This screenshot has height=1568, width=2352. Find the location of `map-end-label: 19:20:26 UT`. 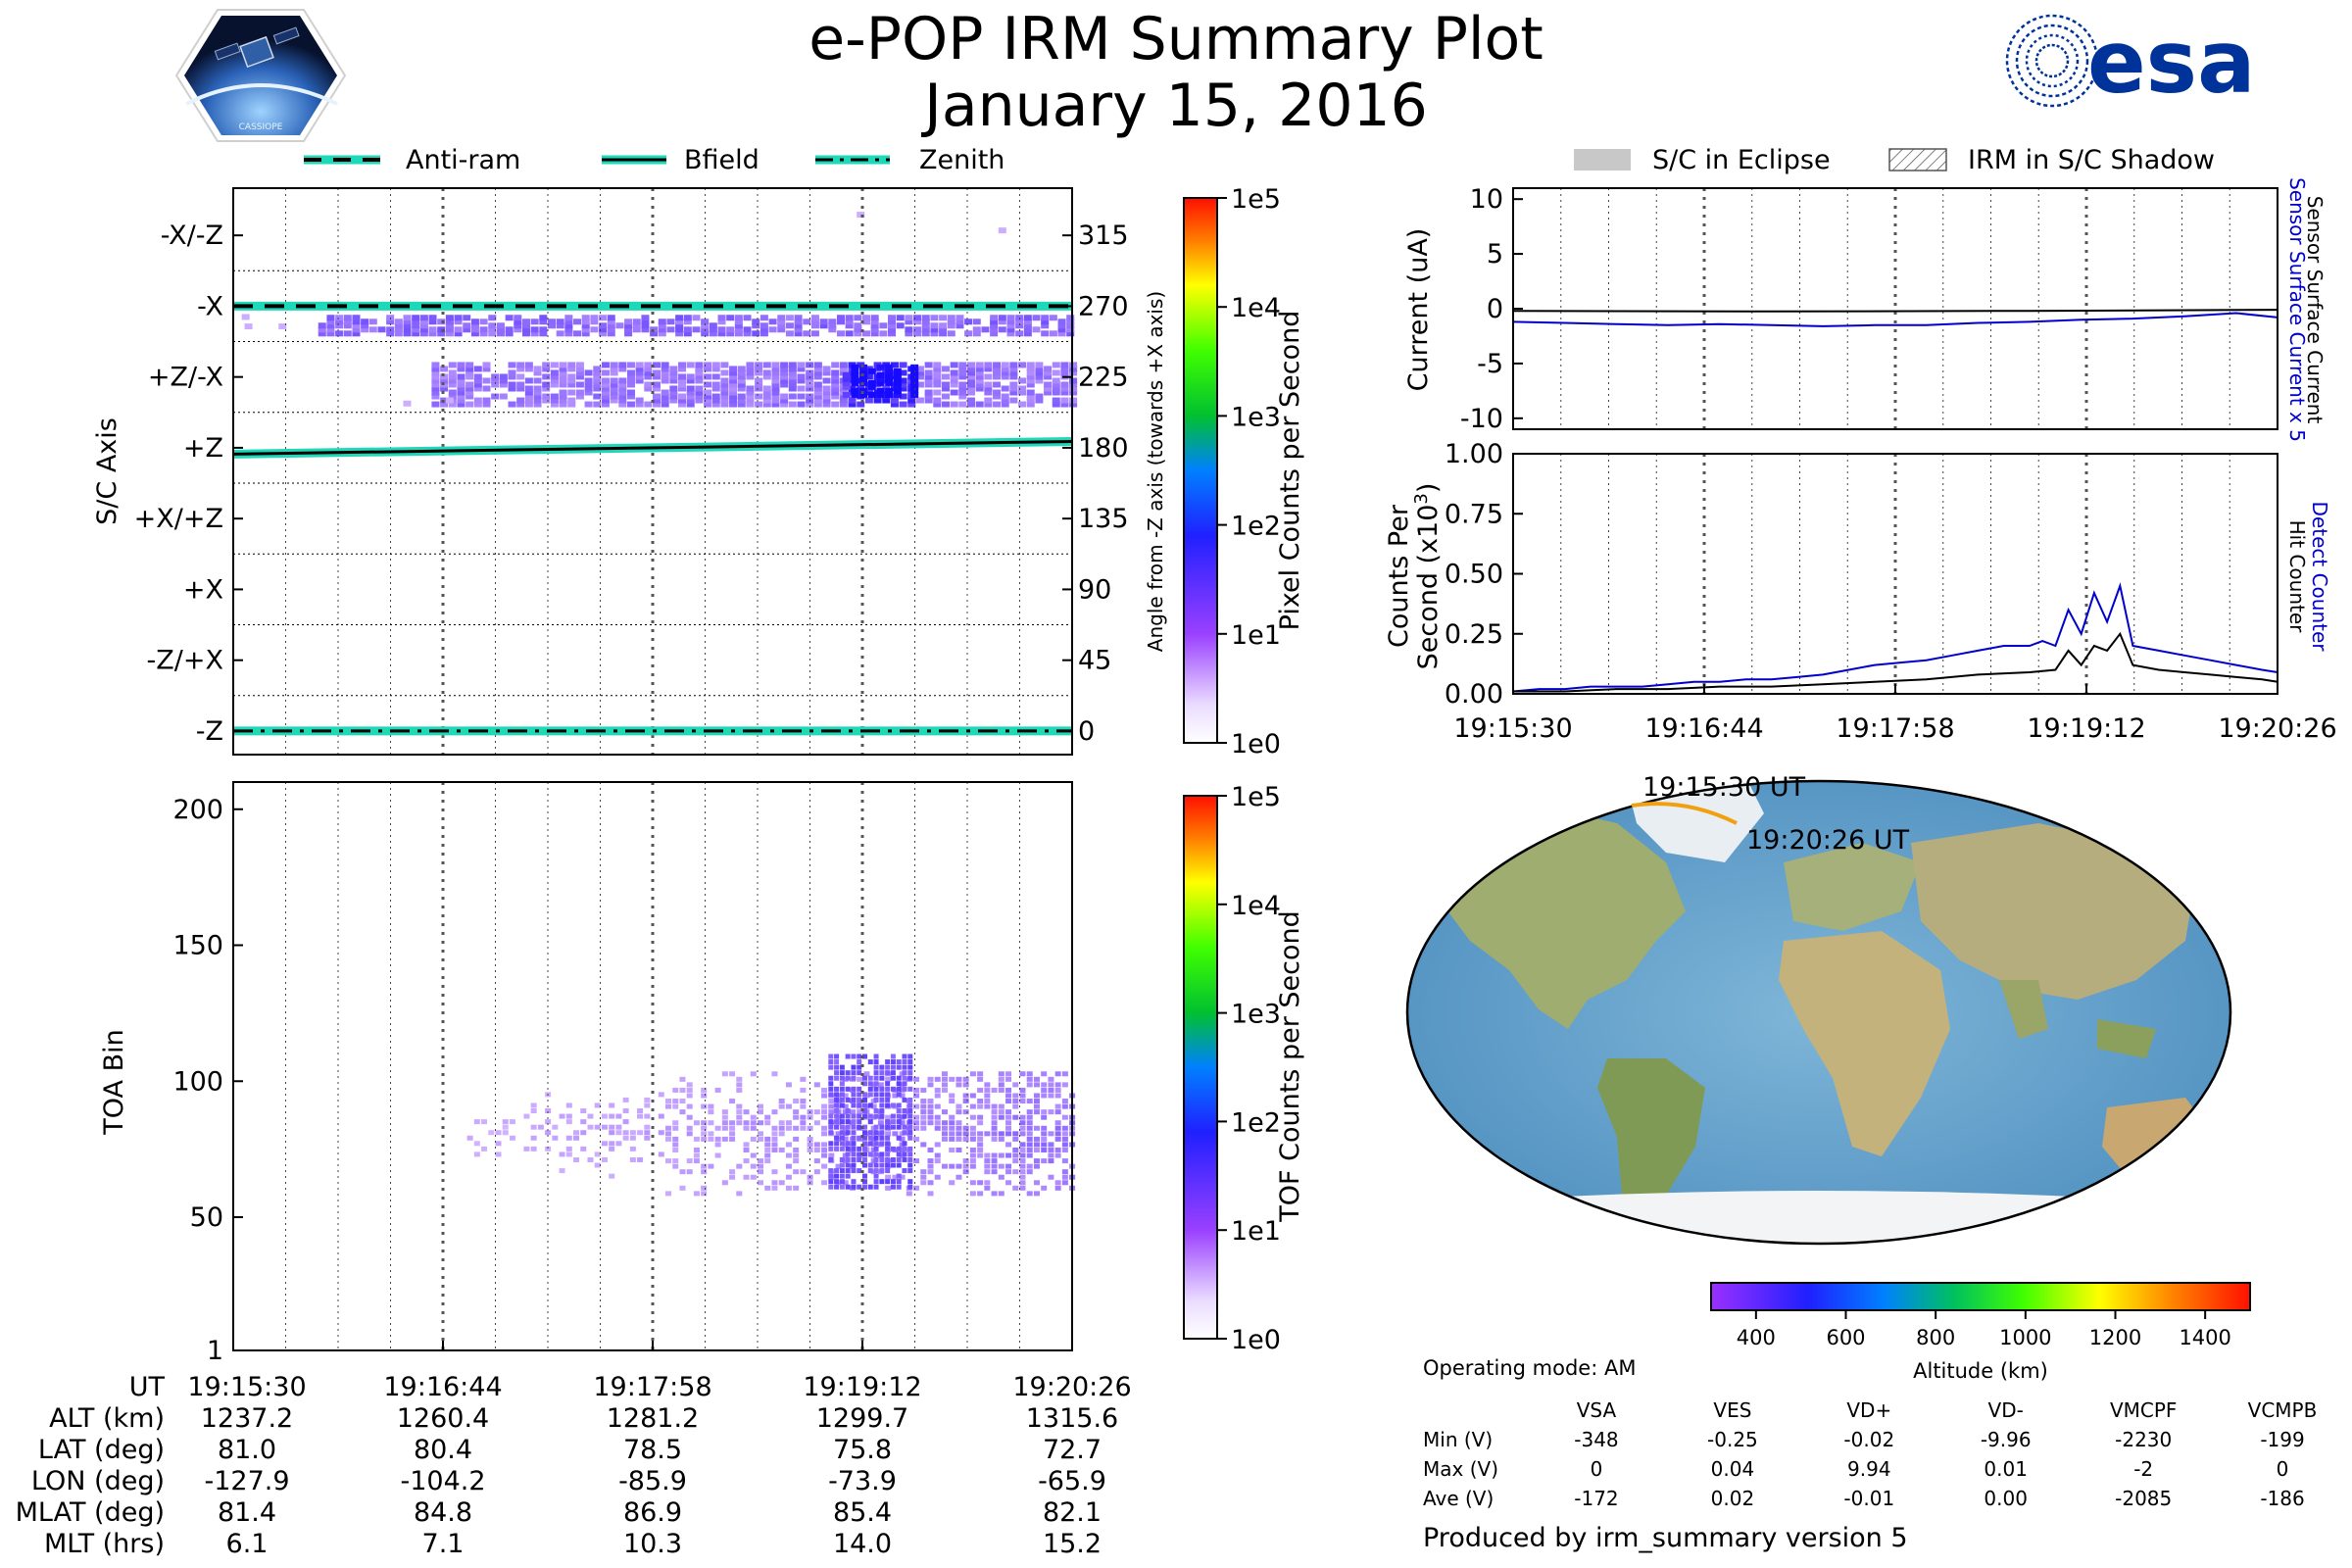

map-end-label: 19:20:26 UT is located at coordinates (1828, 840).